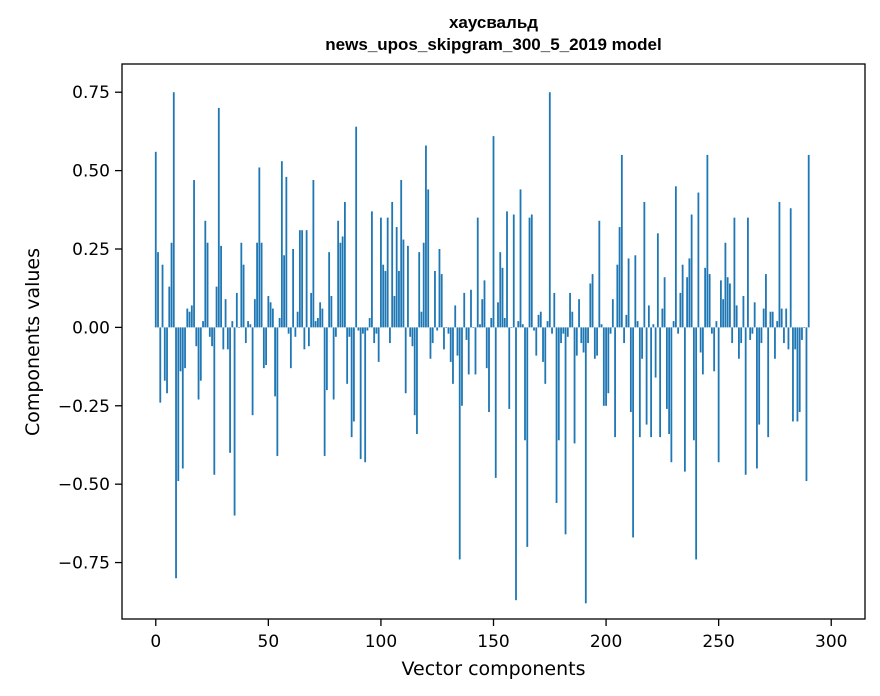  Describe the element at coordinates (91, 328) in the screenshot. I see `y-tick-label-3: 0.00` at that location.